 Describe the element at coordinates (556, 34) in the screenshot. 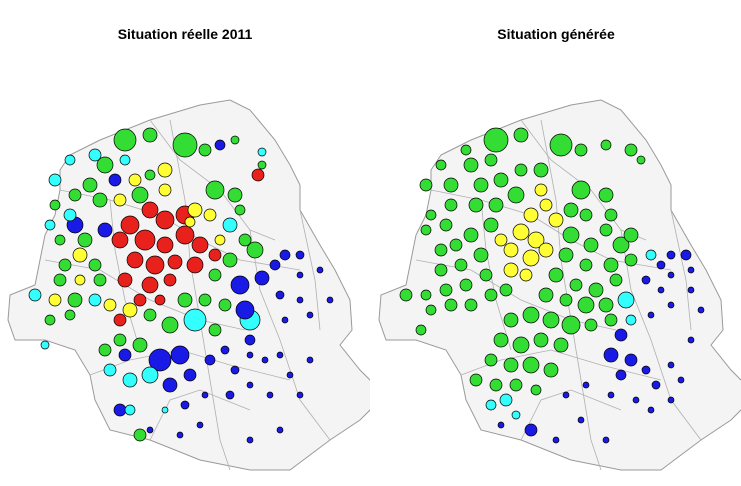

I see `map-title-right: Situation générée` at that location.